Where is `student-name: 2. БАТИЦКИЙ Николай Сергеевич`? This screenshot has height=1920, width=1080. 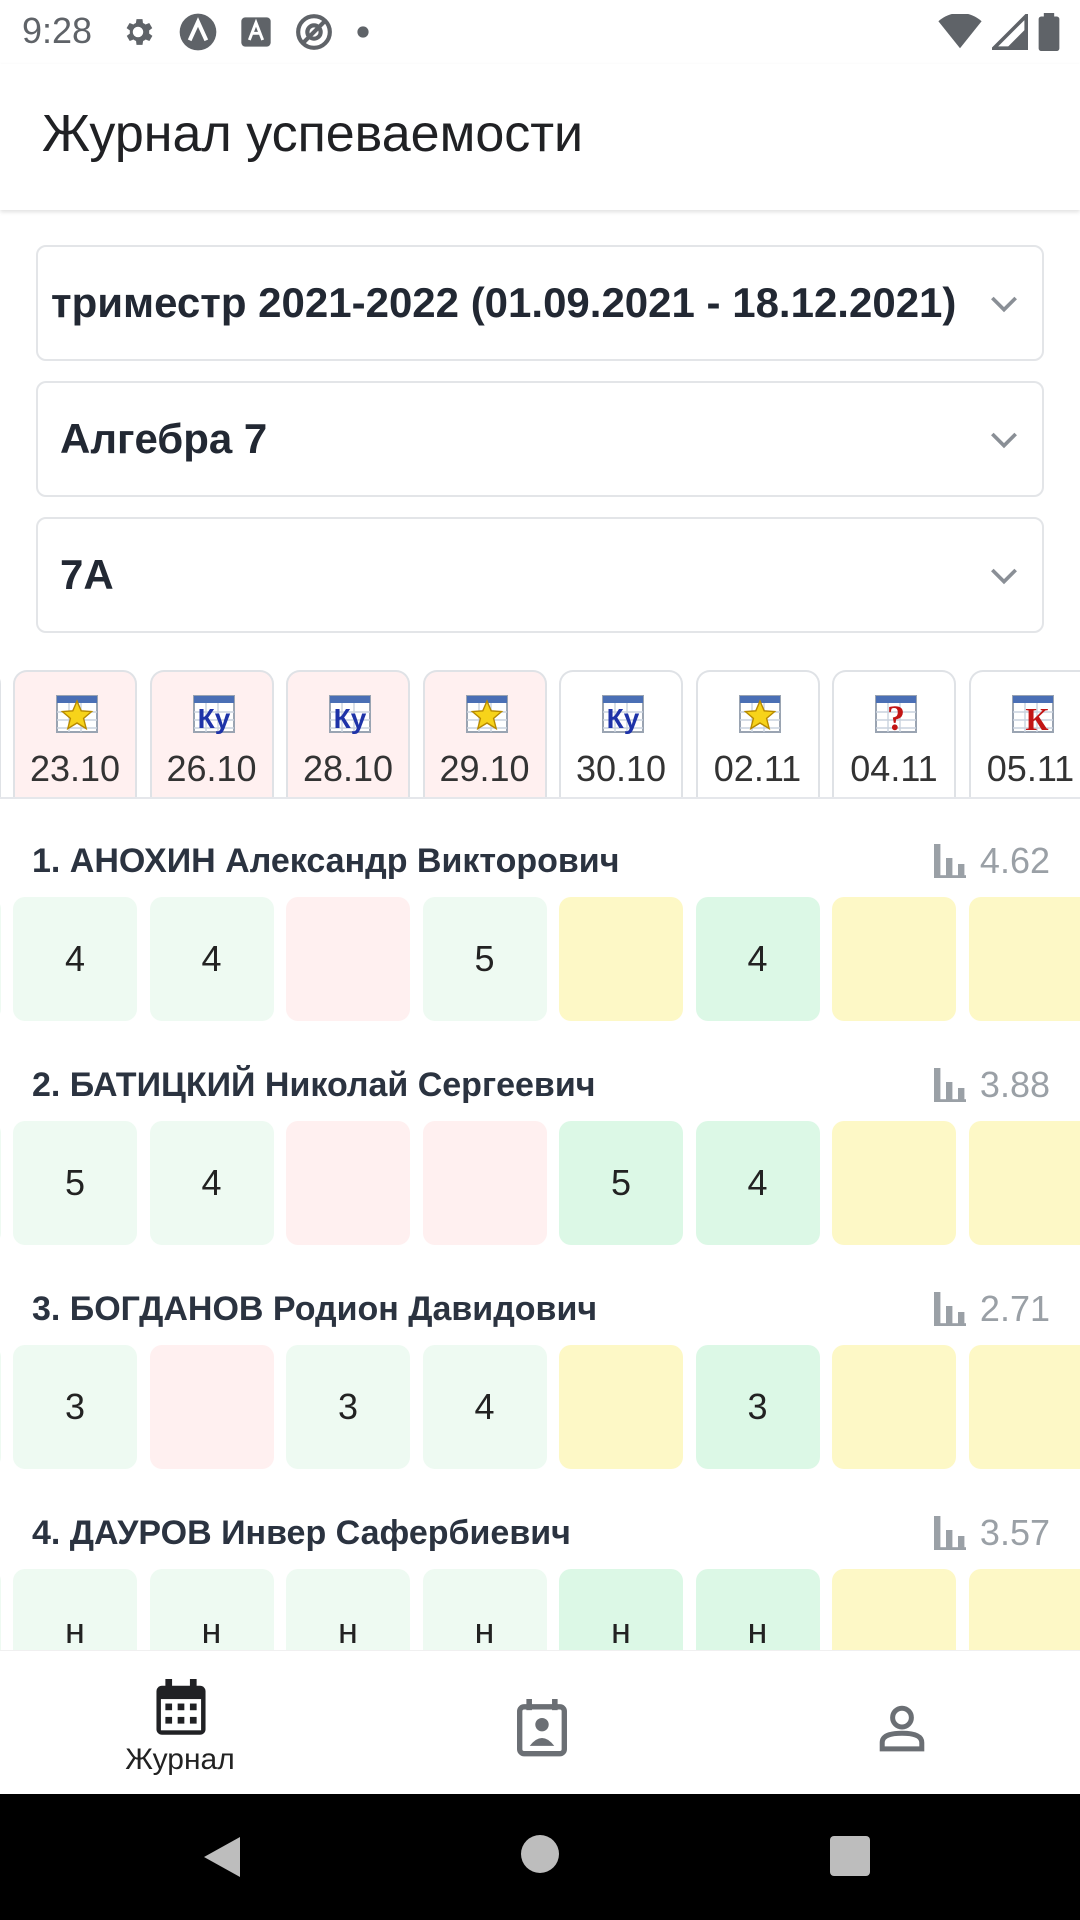
student-name: 2. БАТИЦКИЙ Николай Сергеевич is located at coordinates (314, 1085).